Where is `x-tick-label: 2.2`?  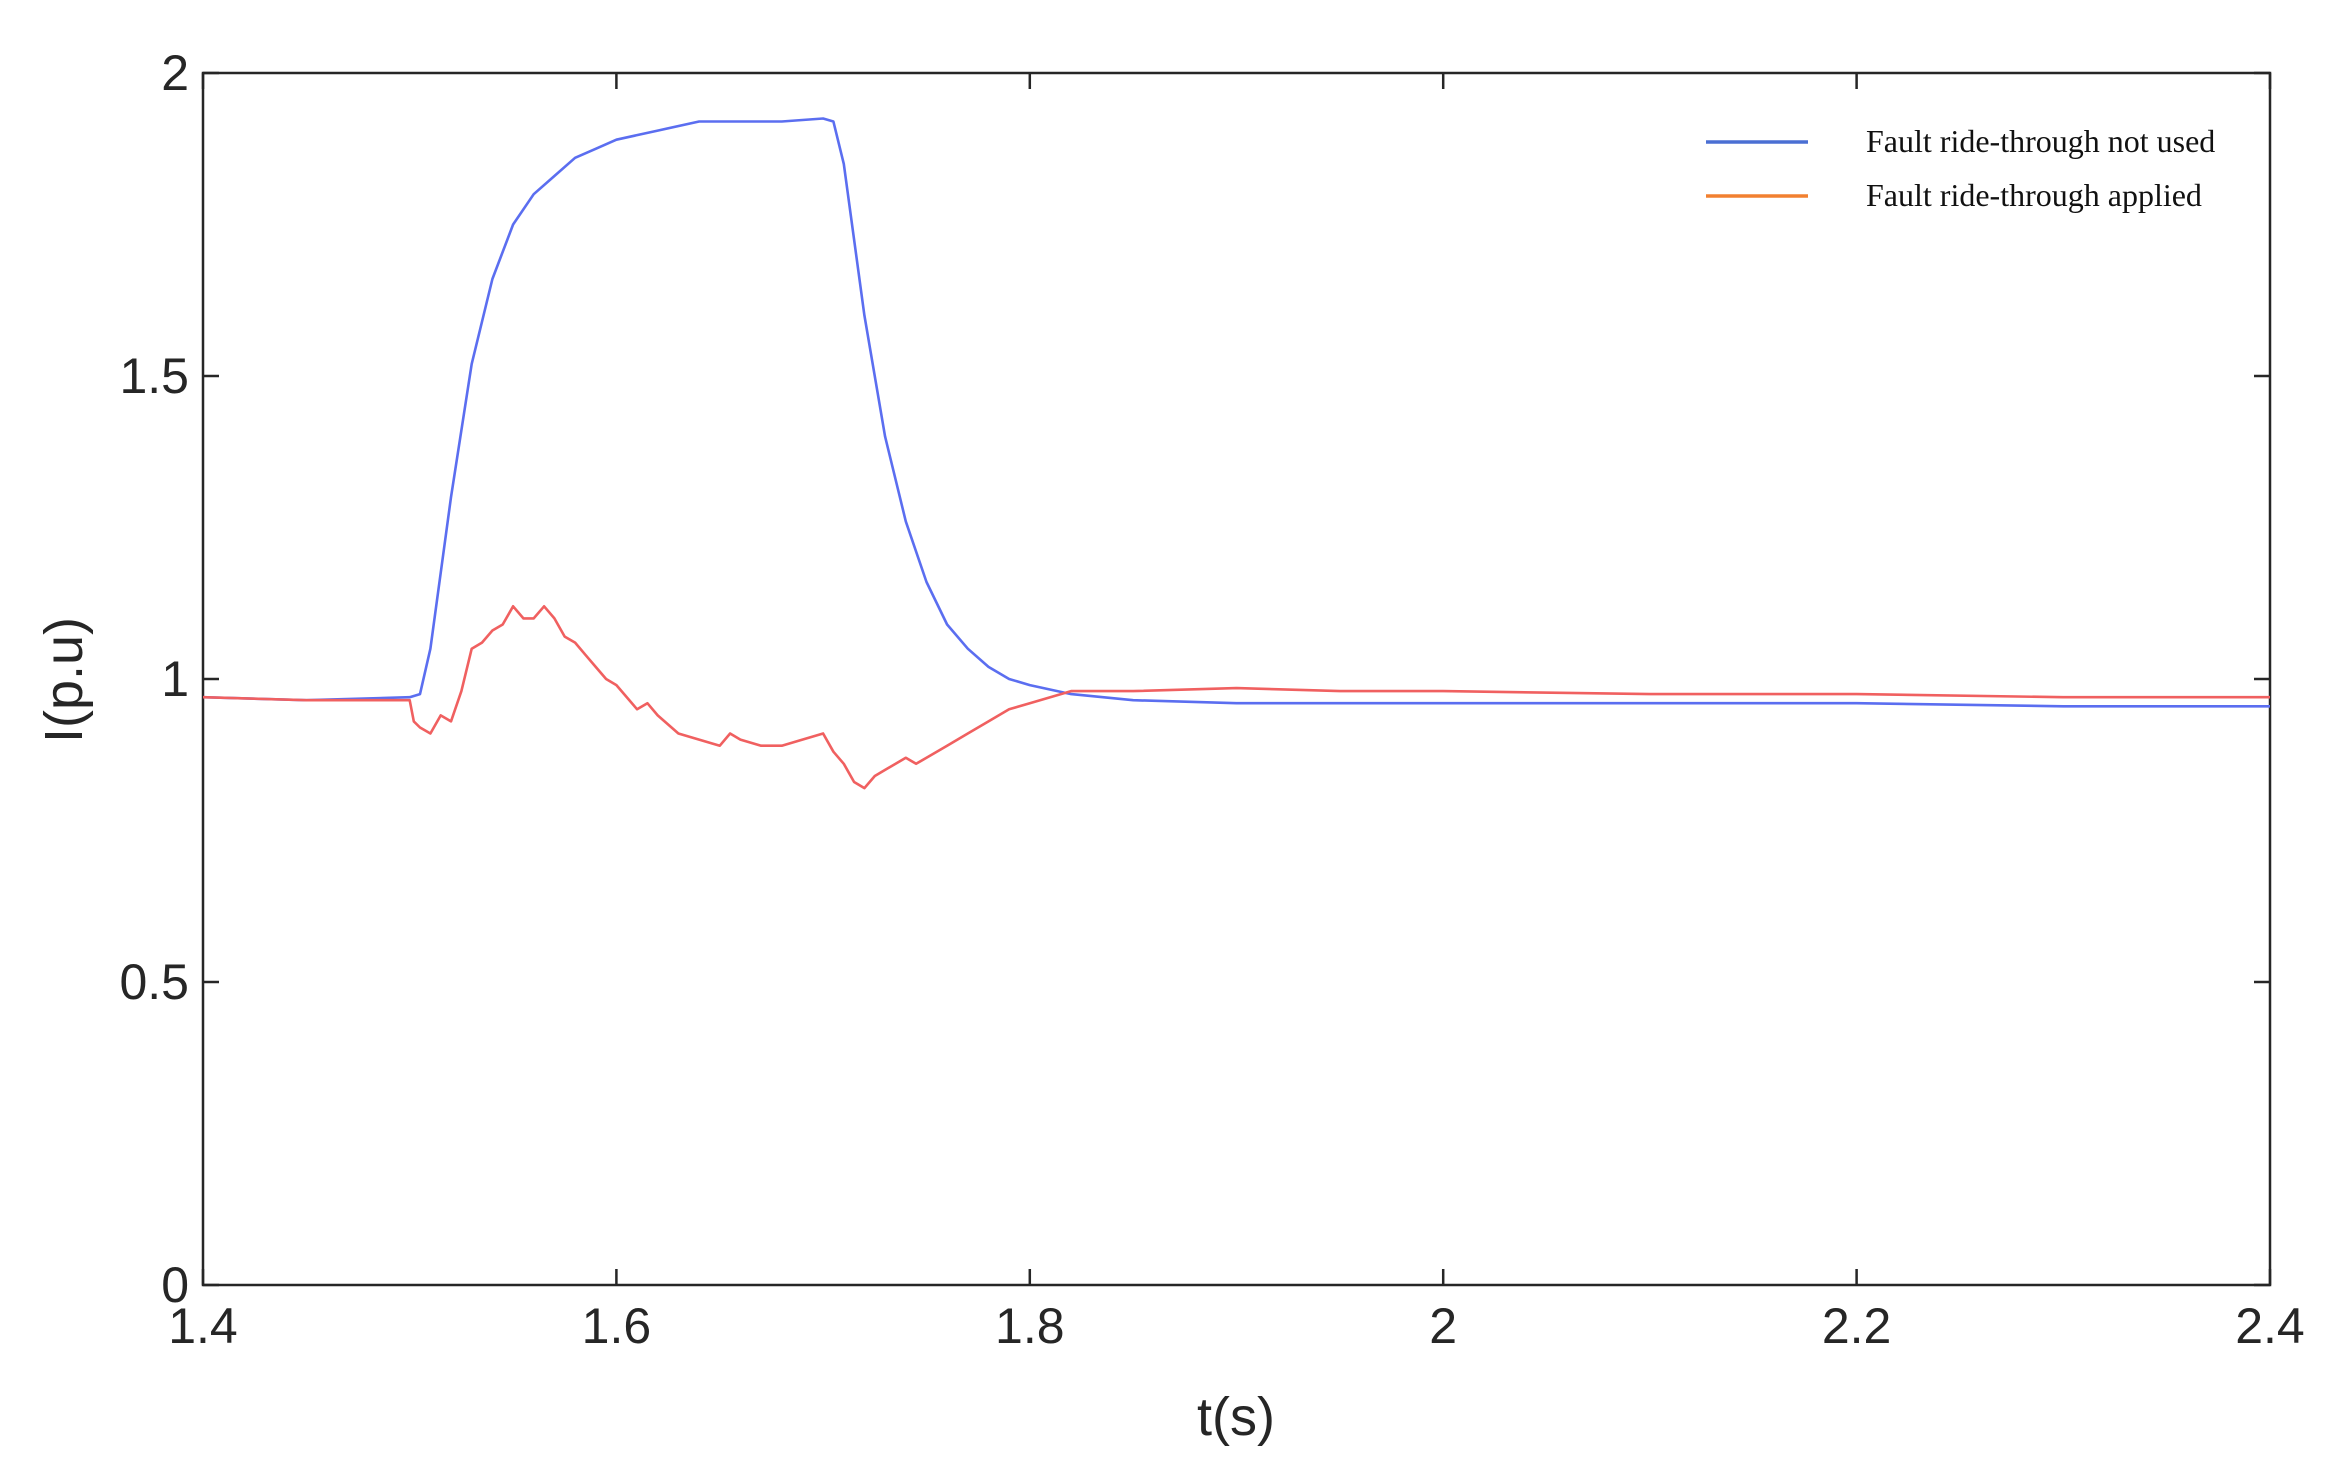
x-tick-label: 2.2 is located at coordinates (1857, 1326).